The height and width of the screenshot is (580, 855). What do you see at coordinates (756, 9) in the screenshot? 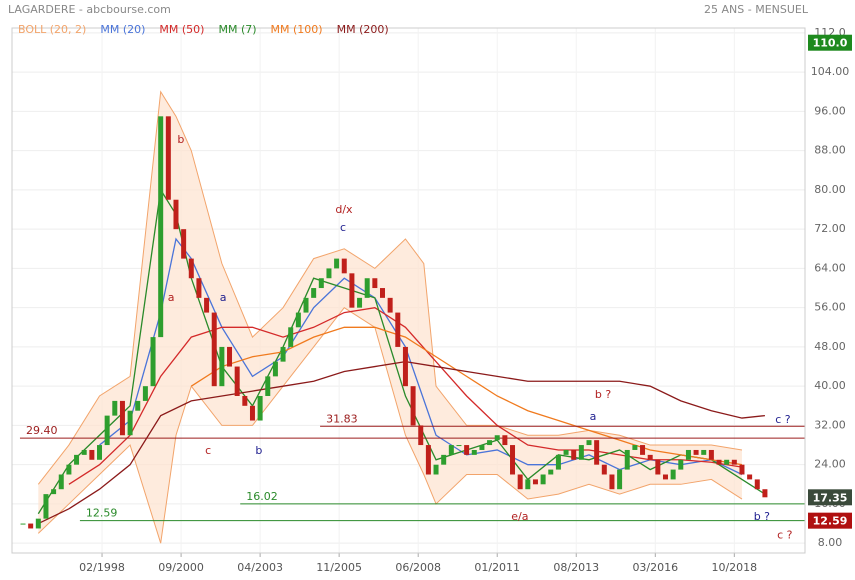
I see `chart-subtitle: 25 ANS - MENSUEL` at bounding box center [756, 9].